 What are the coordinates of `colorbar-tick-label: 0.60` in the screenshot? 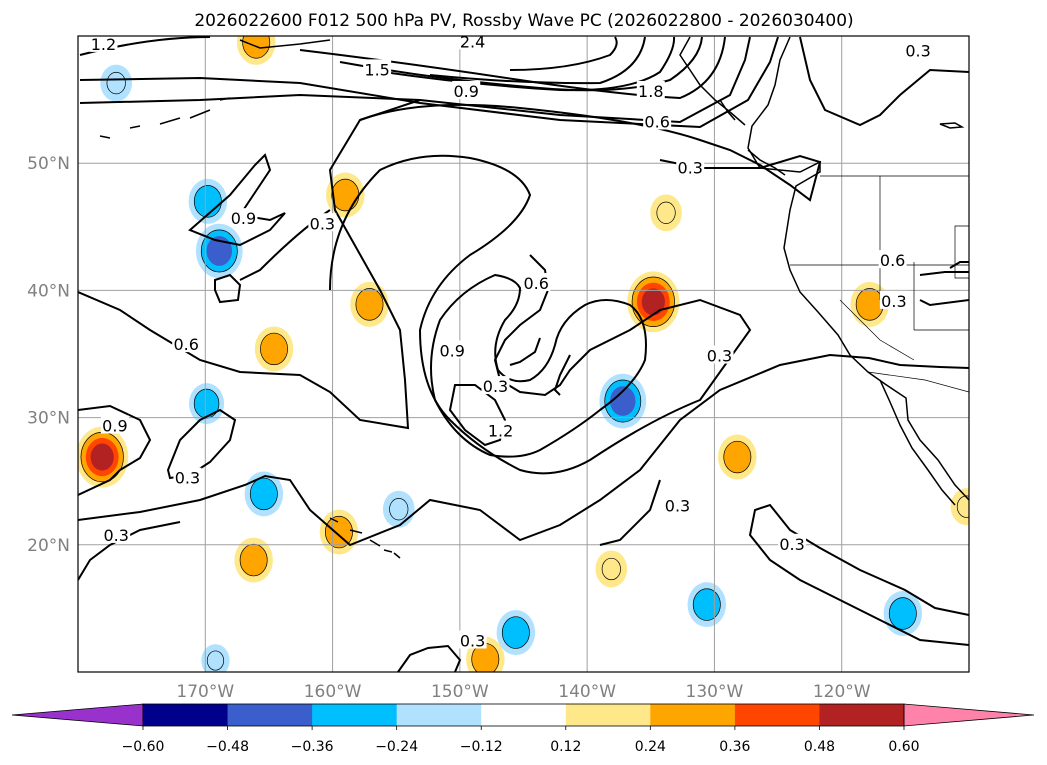 It's located at (903, 747).